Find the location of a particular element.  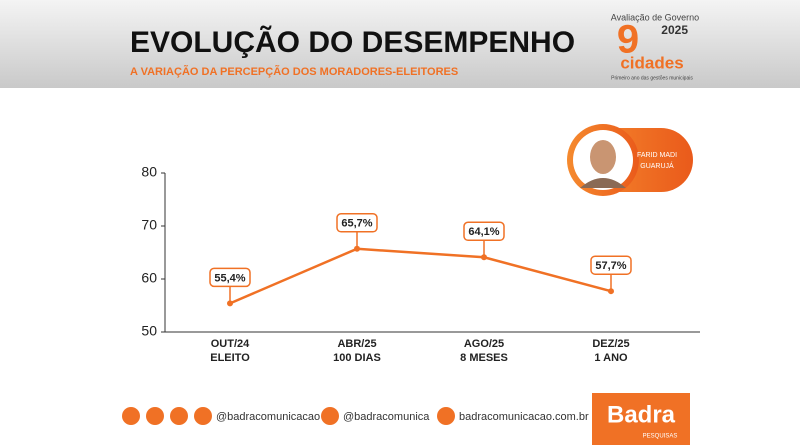

value-label: 57,7% is located at coordinates (610, 266).